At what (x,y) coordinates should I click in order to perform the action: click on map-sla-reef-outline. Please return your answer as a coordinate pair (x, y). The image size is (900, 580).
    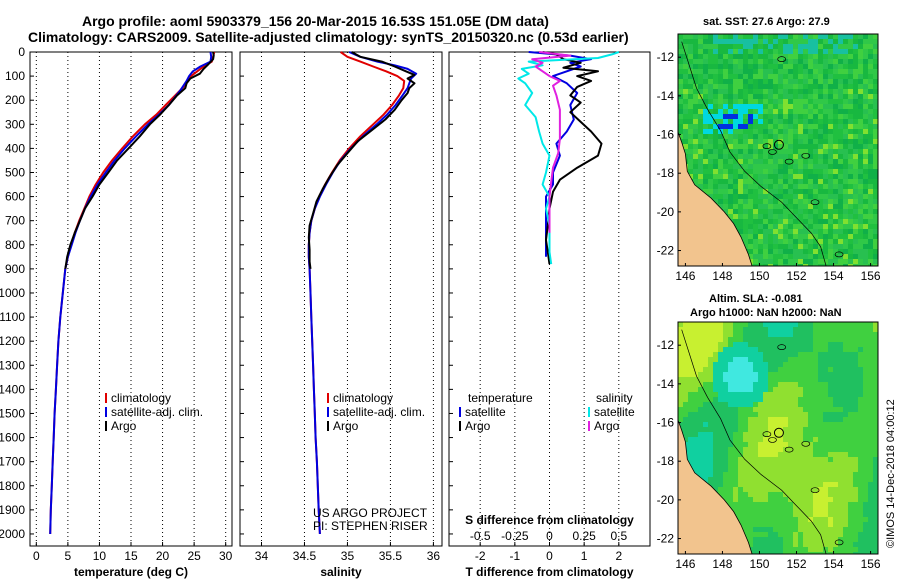
    Looking at the image, I should click on (772, 440).